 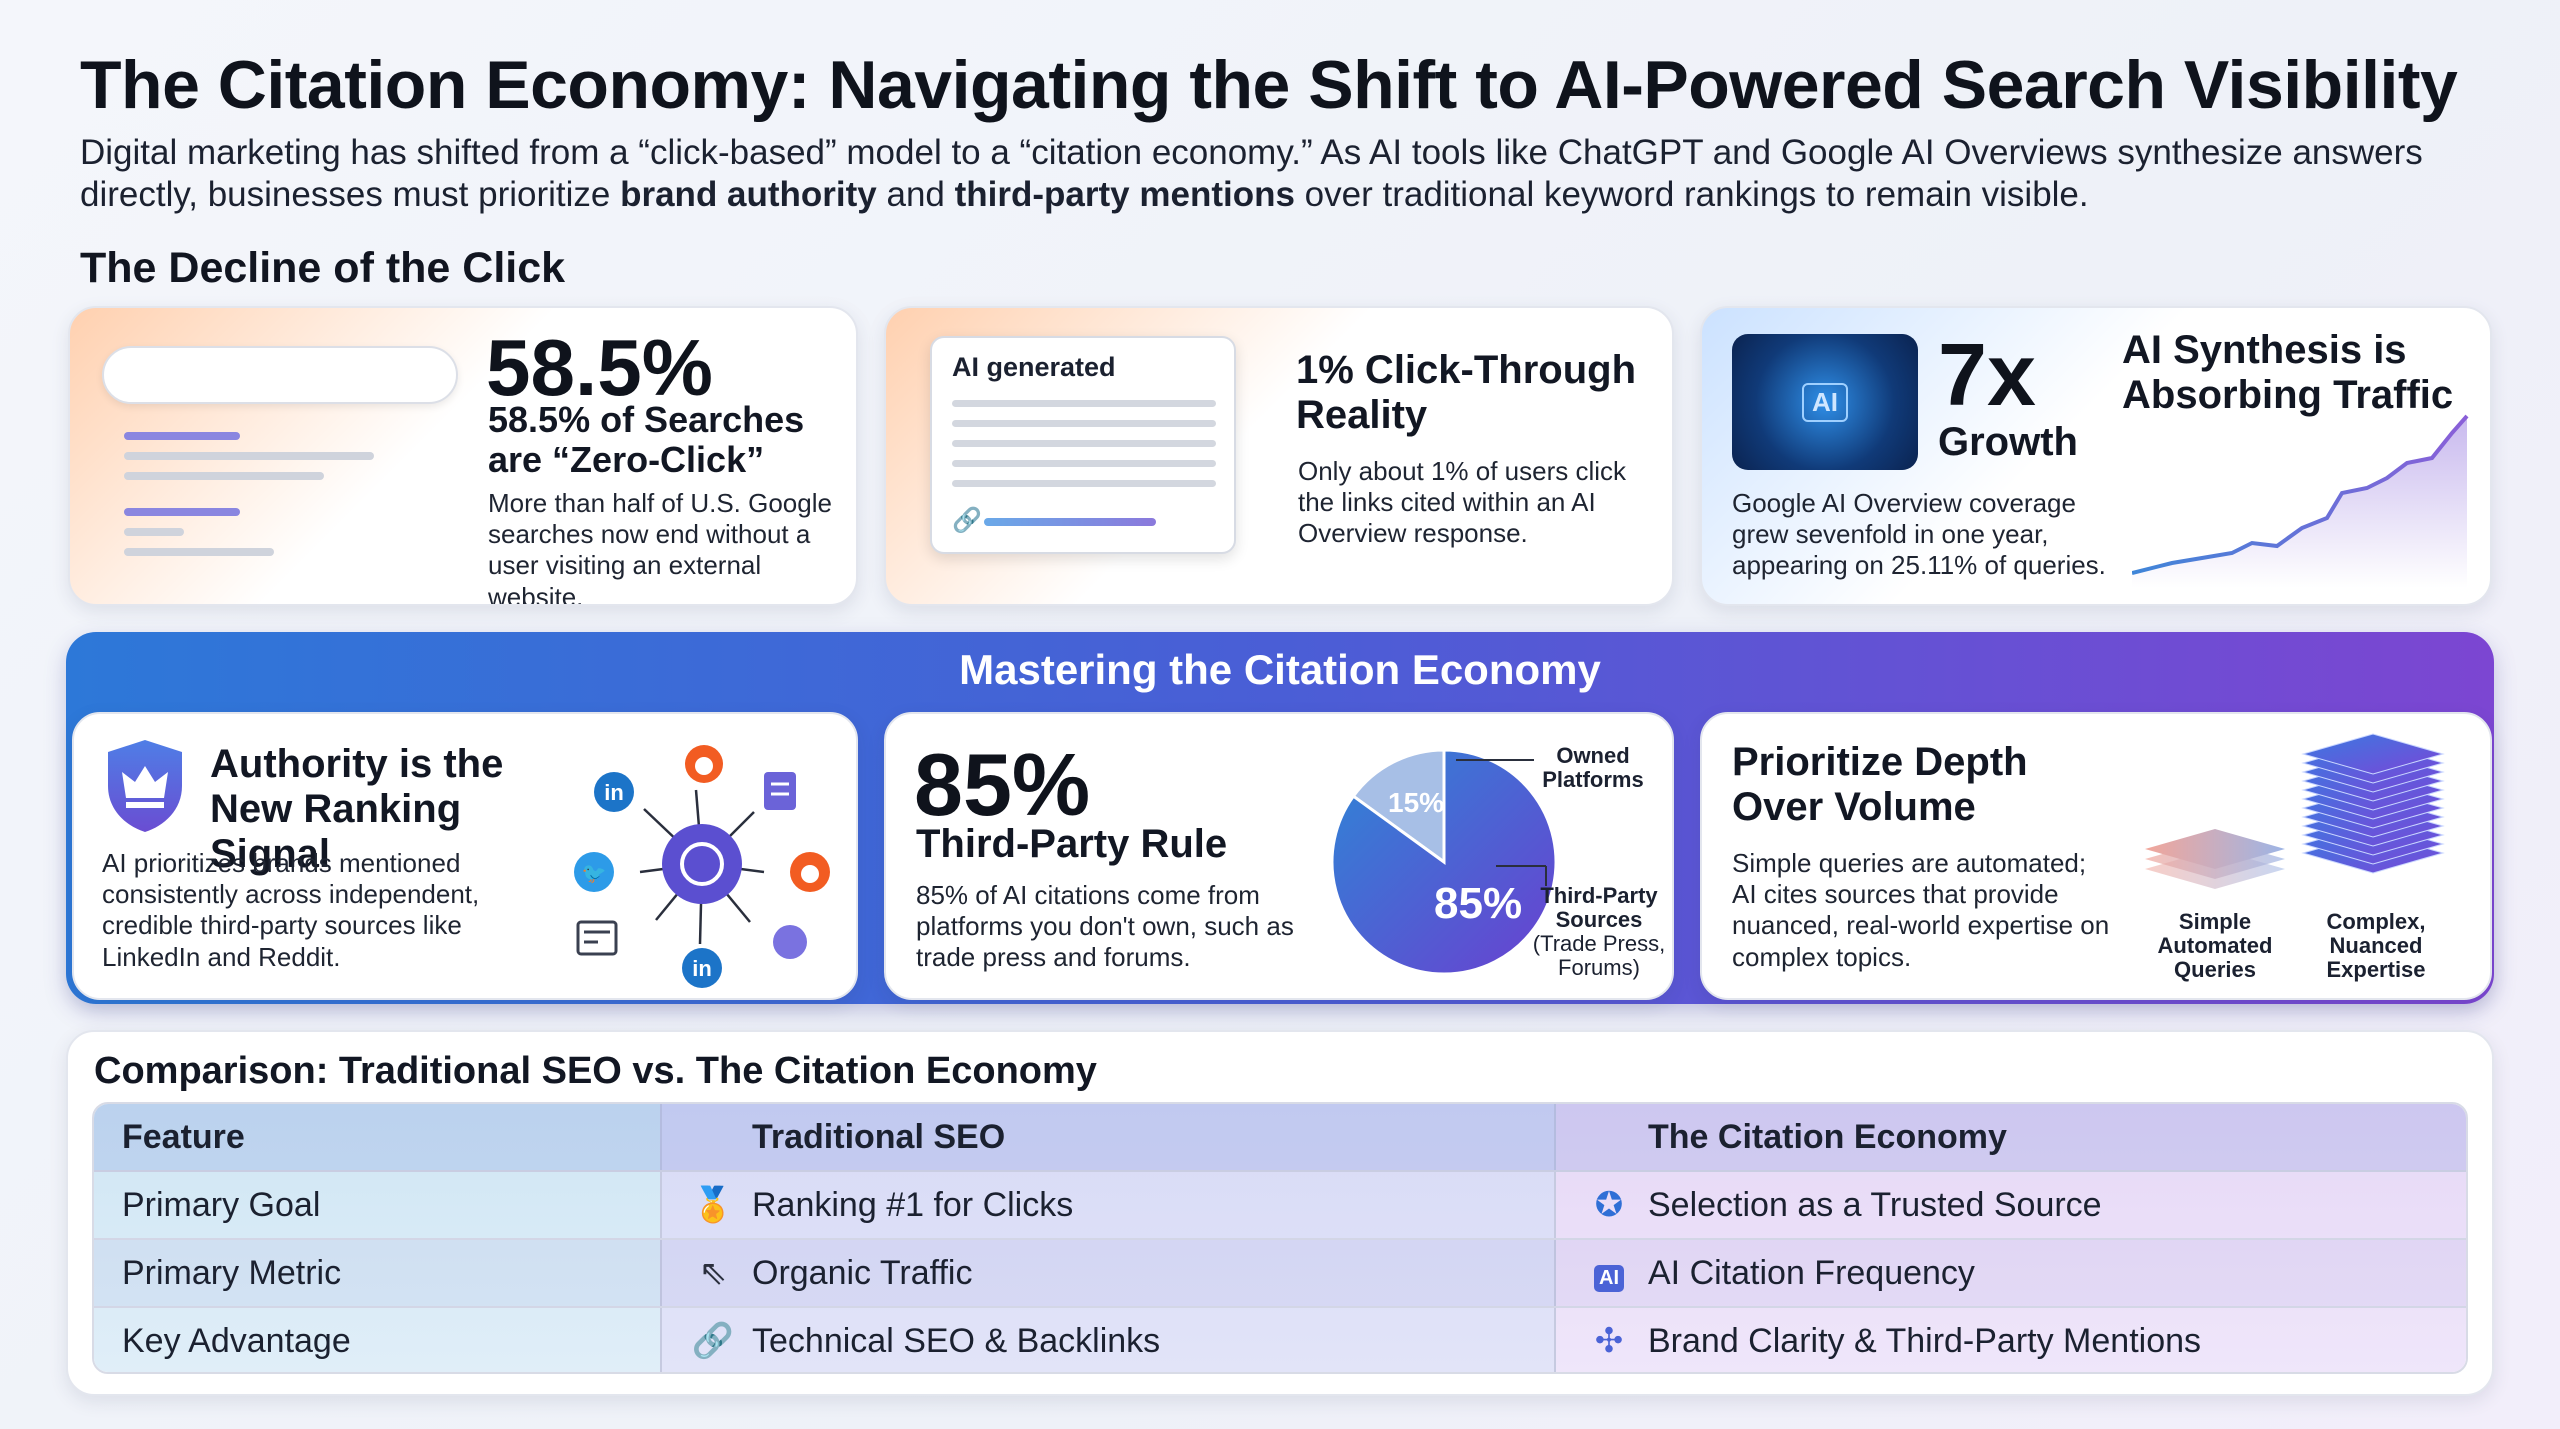 I want to click on legend-third-party-sources: Third-Party Sources, so click(x=1599, y=908).